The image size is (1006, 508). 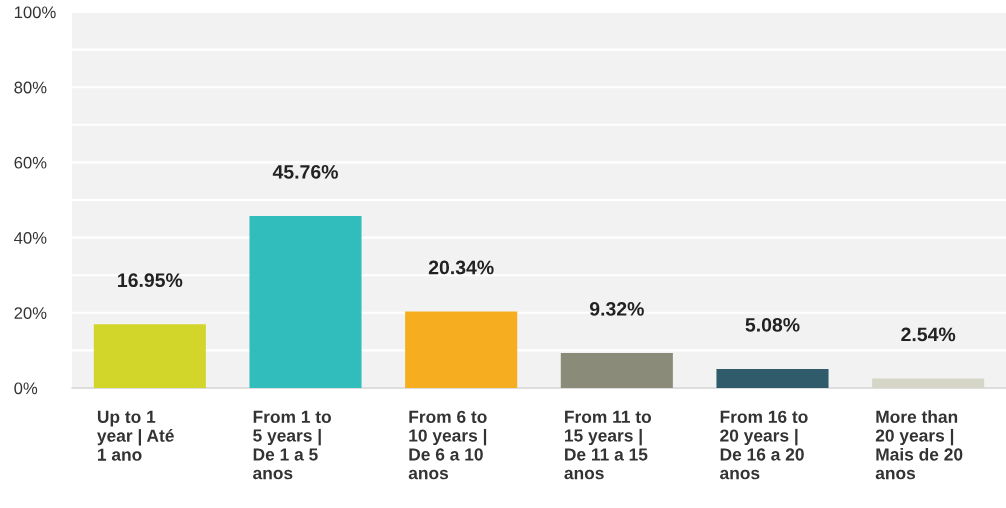 What do you see at coordinates (35, 12) in the screenshot?
I see `y-tick-label: 100%` at bounding box center [35, 12].